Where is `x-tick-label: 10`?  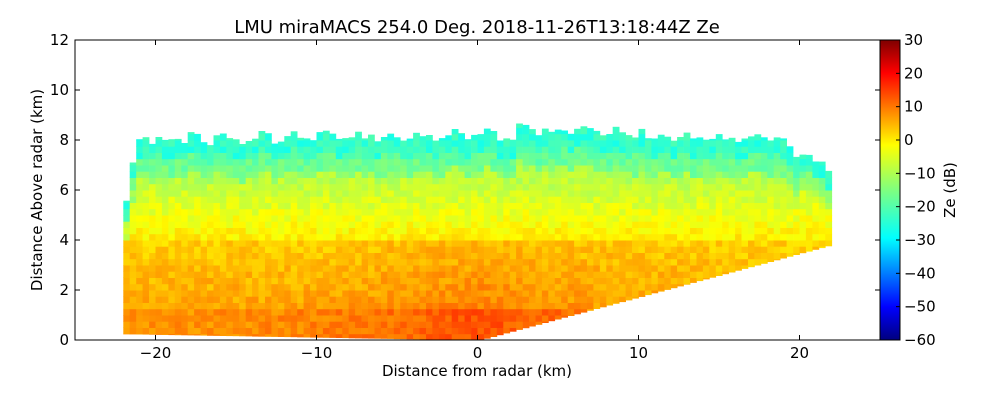
x-tick-label: 10 is located at coordinates (638, 353).